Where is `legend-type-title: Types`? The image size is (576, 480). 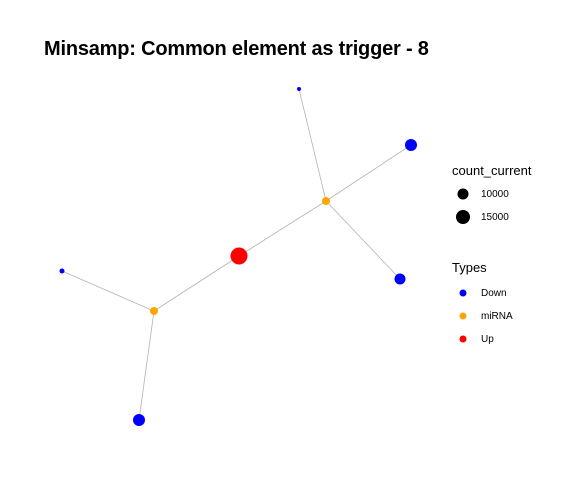
legend-type-title: Types is located at coordinates (469, 267).